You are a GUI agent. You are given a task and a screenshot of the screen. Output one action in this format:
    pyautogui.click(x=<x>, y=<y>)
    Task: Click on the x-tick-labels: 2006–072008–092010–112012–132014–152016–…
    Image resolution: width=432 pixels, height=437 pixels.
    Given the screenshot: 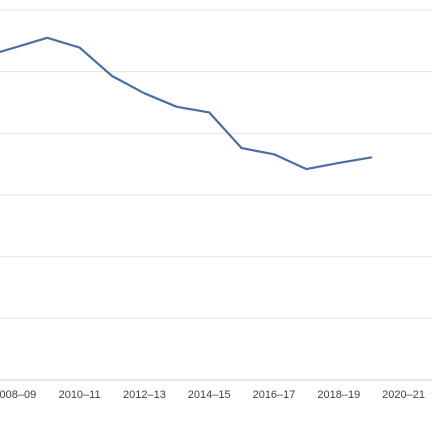 What is the action you would take?
    pyautogui.click(x=212, y=395)
    